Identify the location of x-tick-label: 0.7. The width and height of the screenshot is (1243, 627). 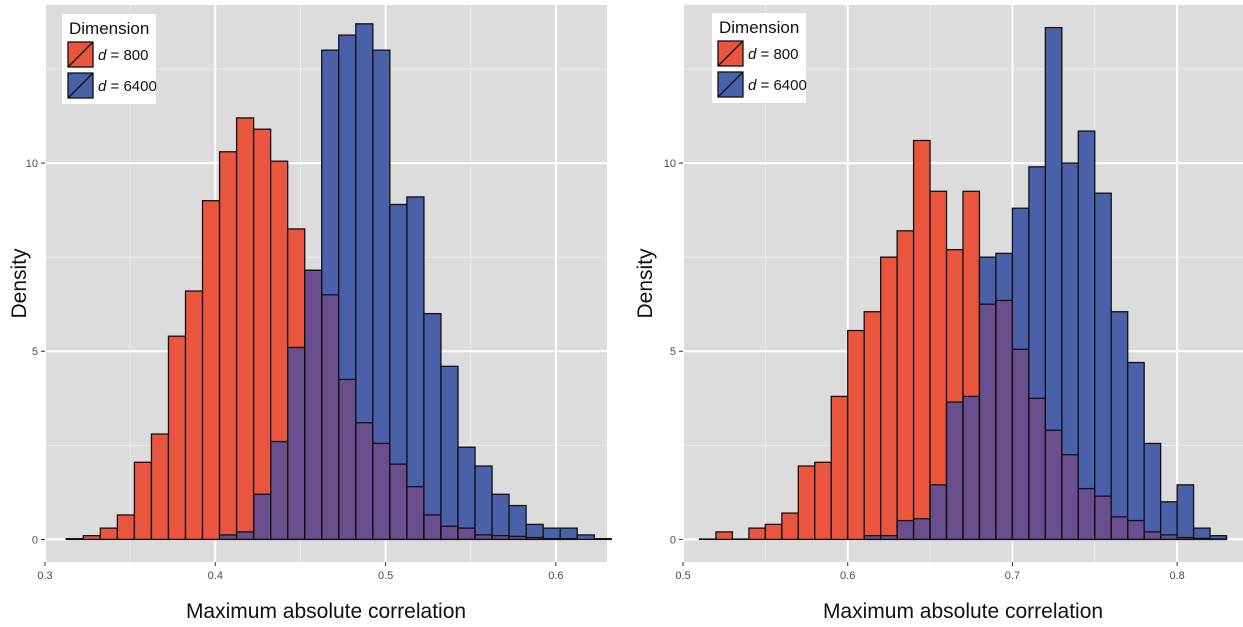
(1012, 576).